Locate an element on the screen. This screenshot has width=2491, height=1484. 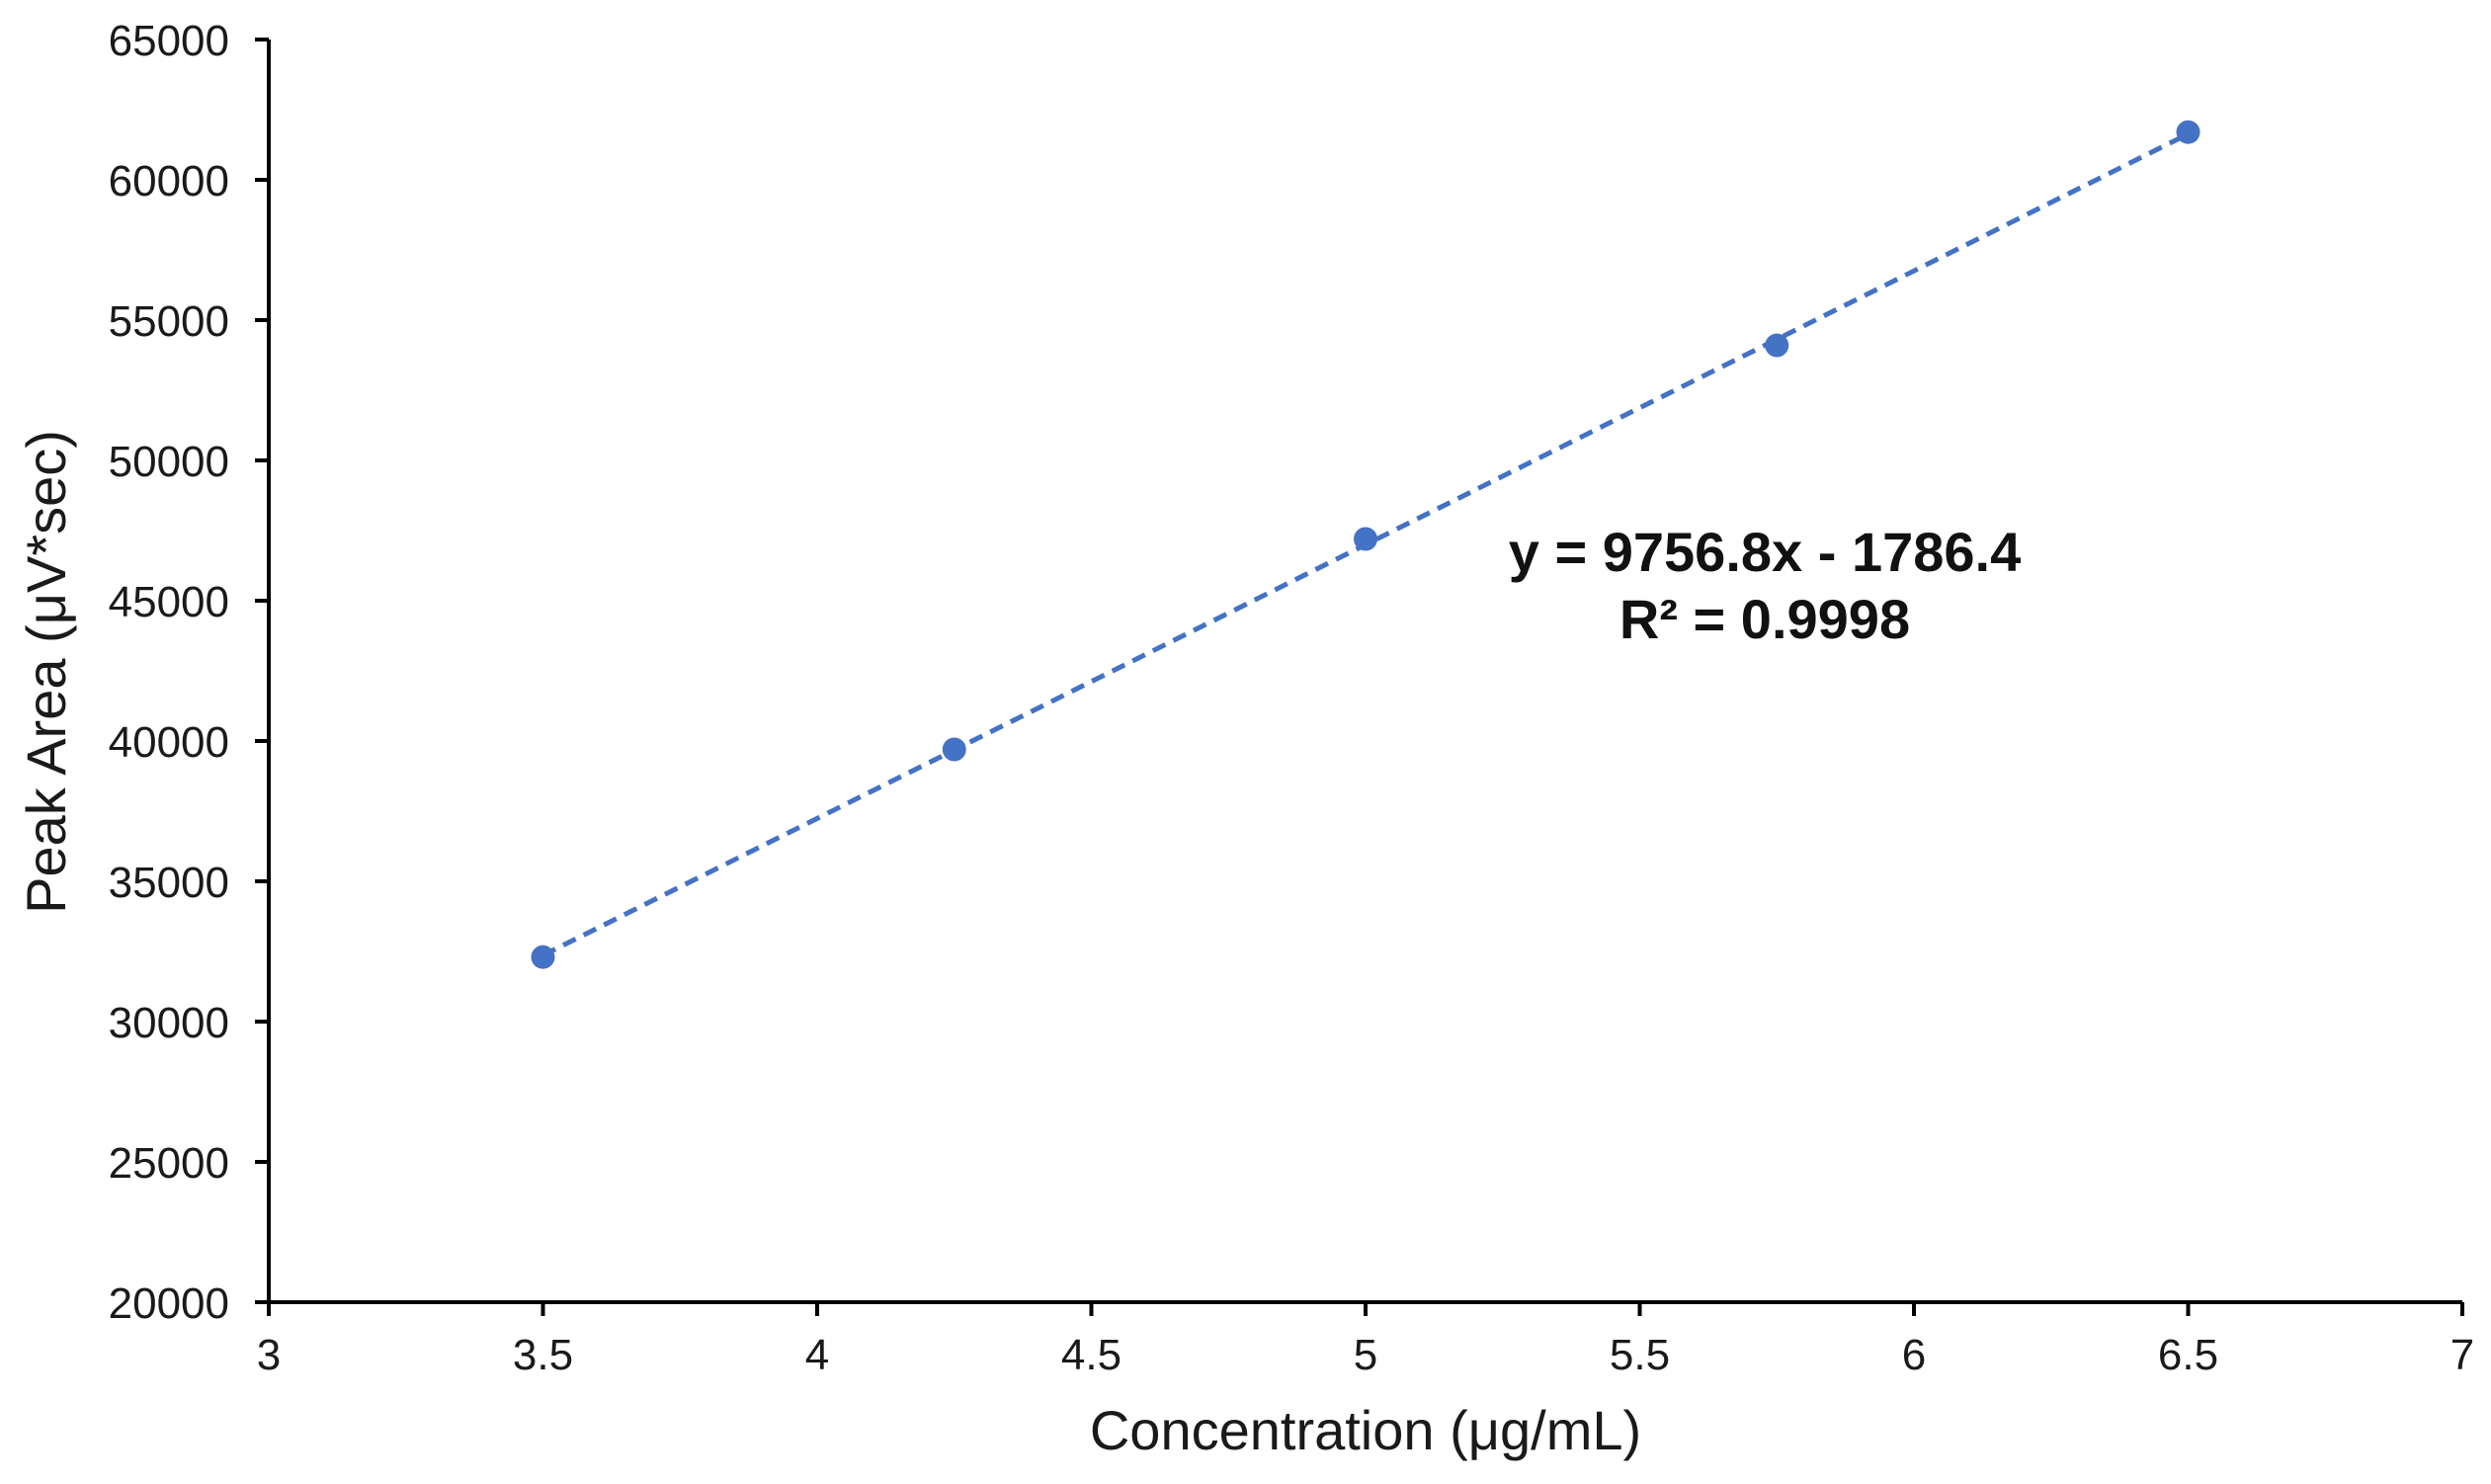
y-tick-label: 55000 is located at coordinates (169, 321).